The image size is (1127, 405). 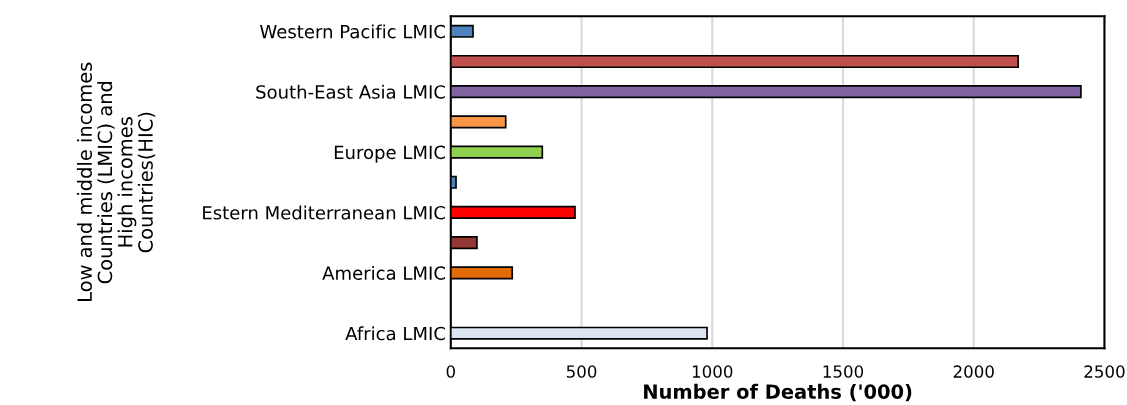 I want to click on y-tick-label: Western Pacific LMIC, so click(x=352, y=31).